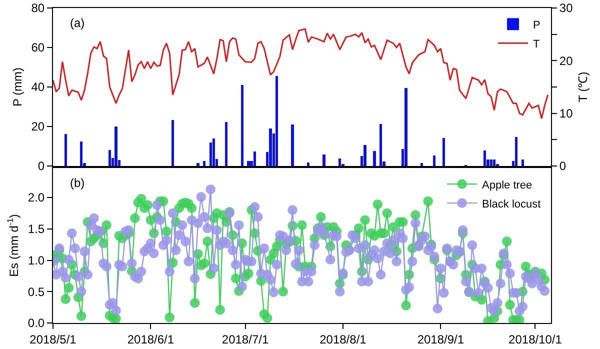 Image resolution: width=600 pixels, height=349 pixels. Describe the element at coordinates (150, 339) in the screenshot. I see `x-tick-label: 2018/6/1` at that location.